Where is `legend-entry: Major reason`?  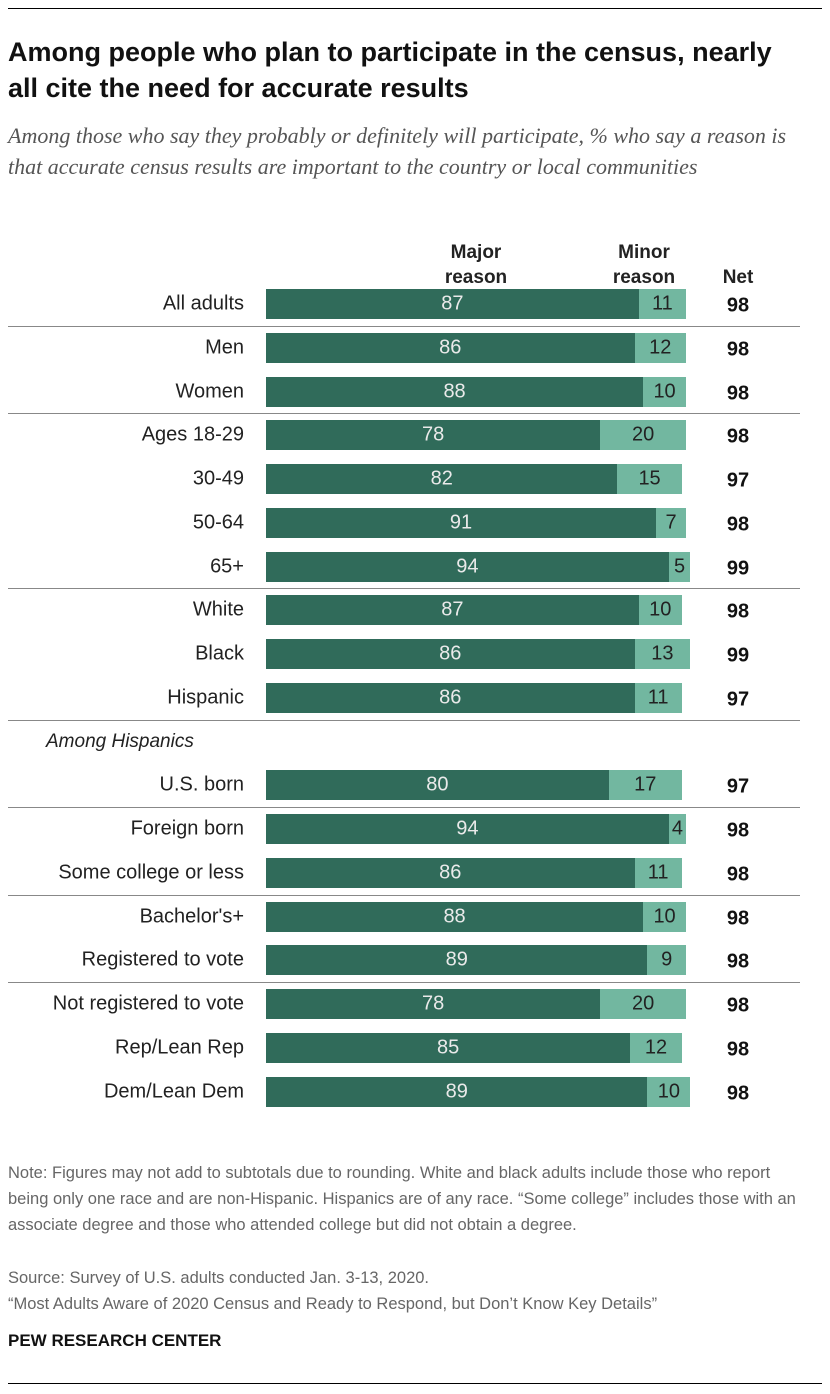 legend-entry: Major reason is located at coordinates (476, 265).